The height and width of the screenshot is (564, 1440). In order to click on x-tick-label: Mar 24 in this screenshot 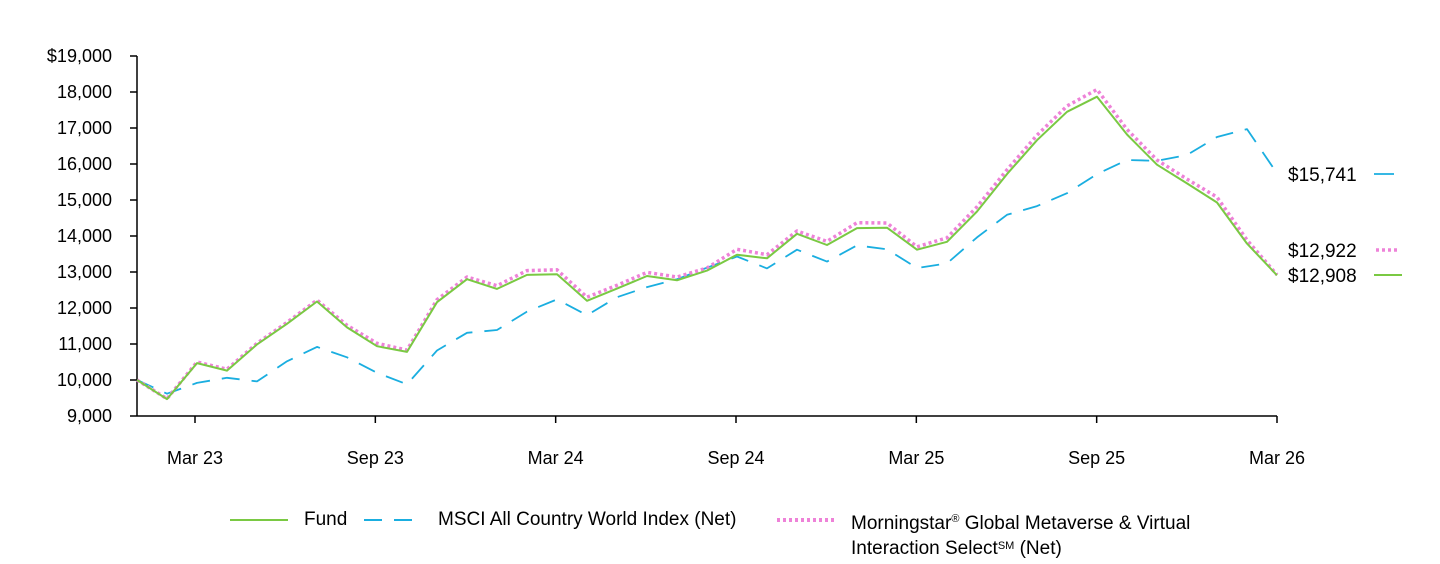, I will do `click(556, 458)`.